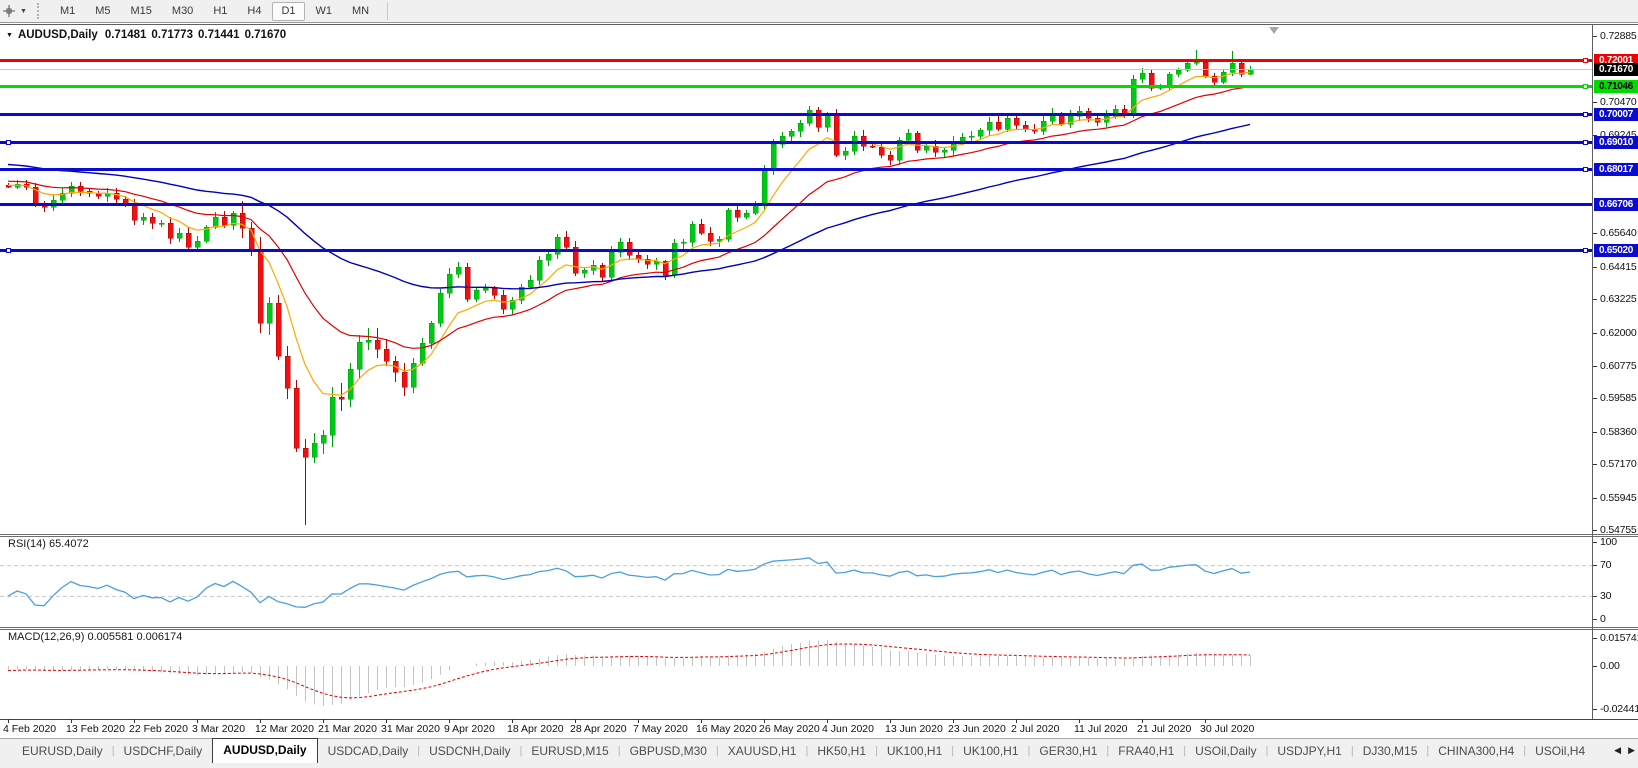 The image size is (1638, 768). What do you see at coordinates (1226, 750) in the screenshot?
I see `chart-tab-USOil-Daily: USOil,Daily` at bounding box center [1226, 750].